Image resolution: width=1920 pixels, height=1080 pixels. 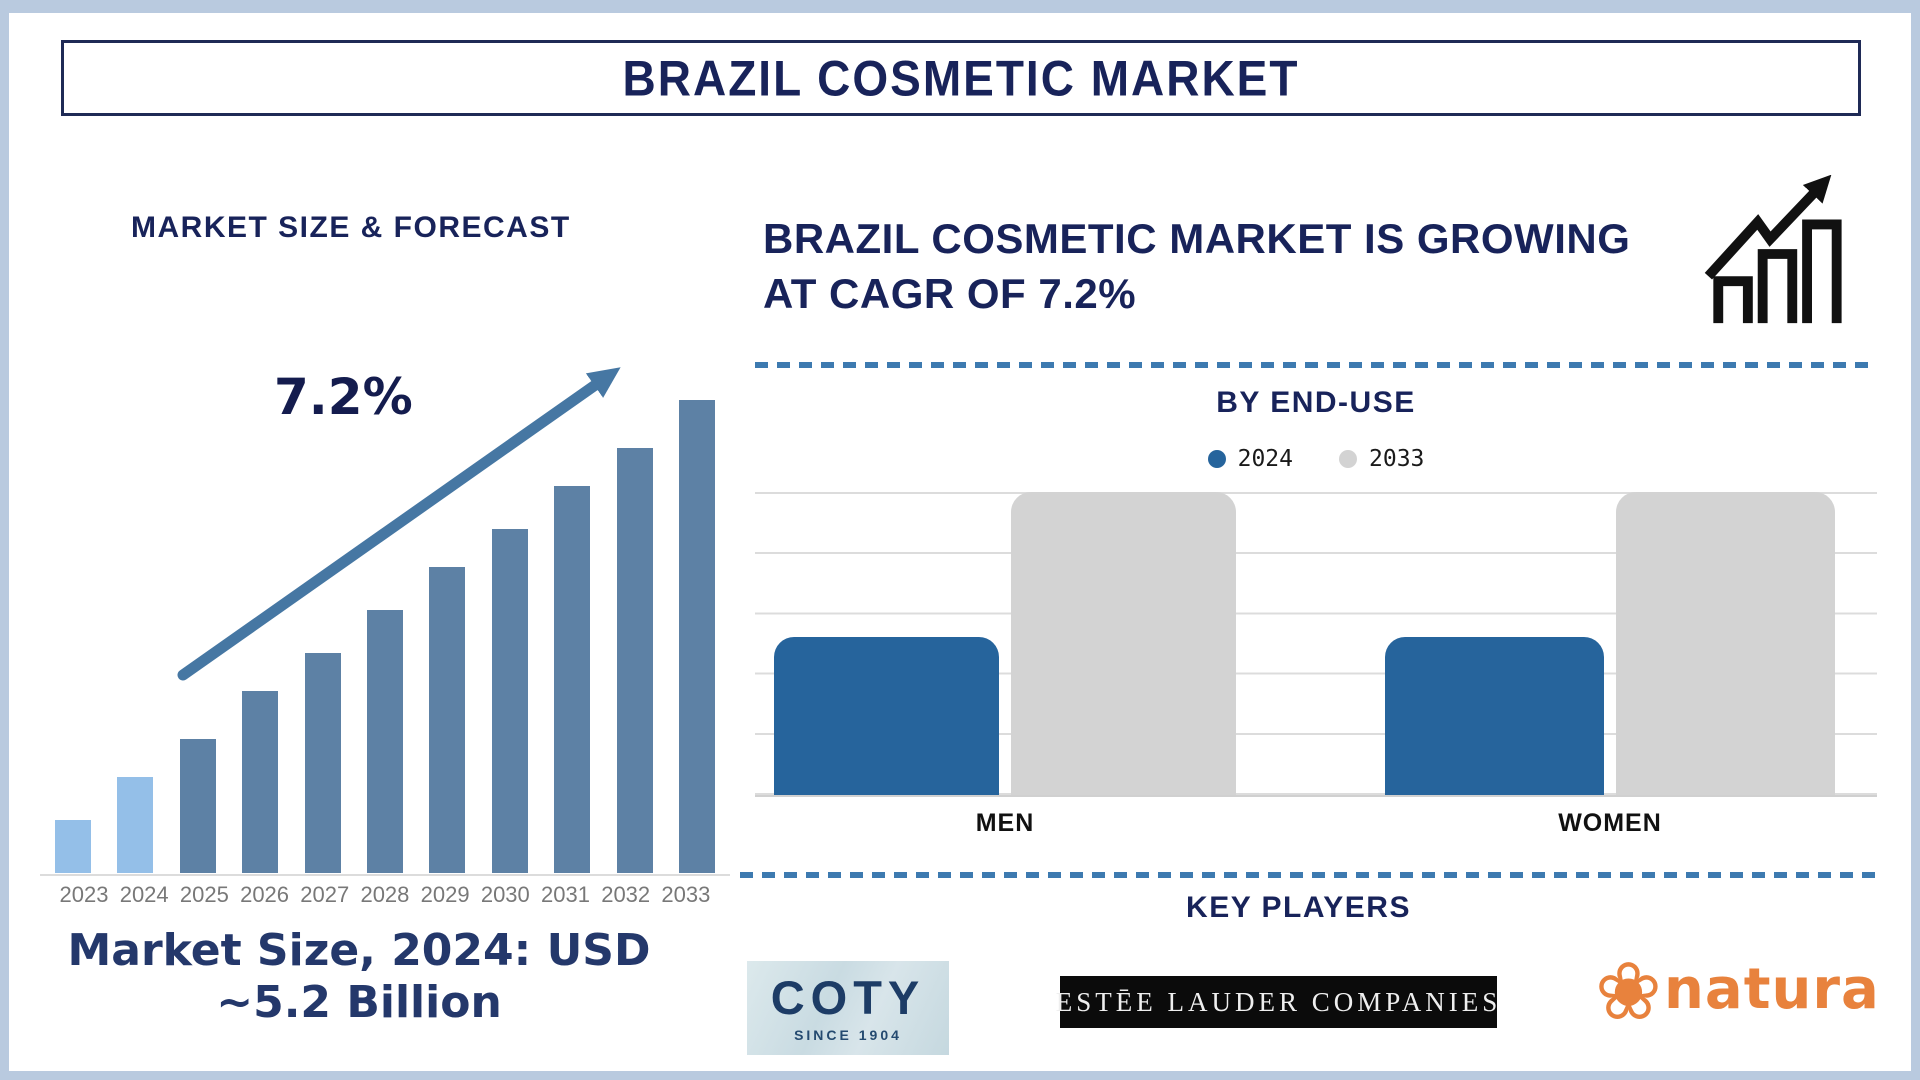 I want to click on forecast-axis-line, so click(x=385, y=875).